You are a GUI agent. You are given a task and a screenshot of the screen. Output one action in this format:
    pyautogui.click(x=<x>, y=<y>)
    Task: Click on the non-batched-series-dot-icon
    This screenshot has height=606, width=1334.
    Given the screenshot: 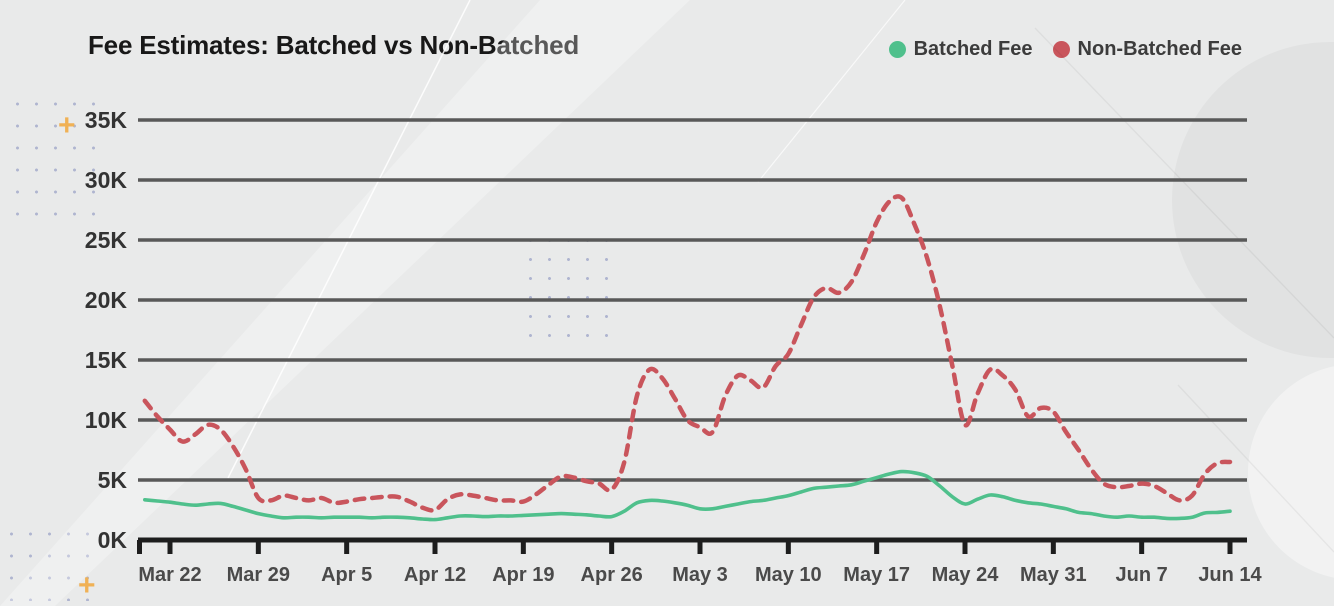 What is the action you would take?
    pyautogui.click(x=1061, y=49)
    